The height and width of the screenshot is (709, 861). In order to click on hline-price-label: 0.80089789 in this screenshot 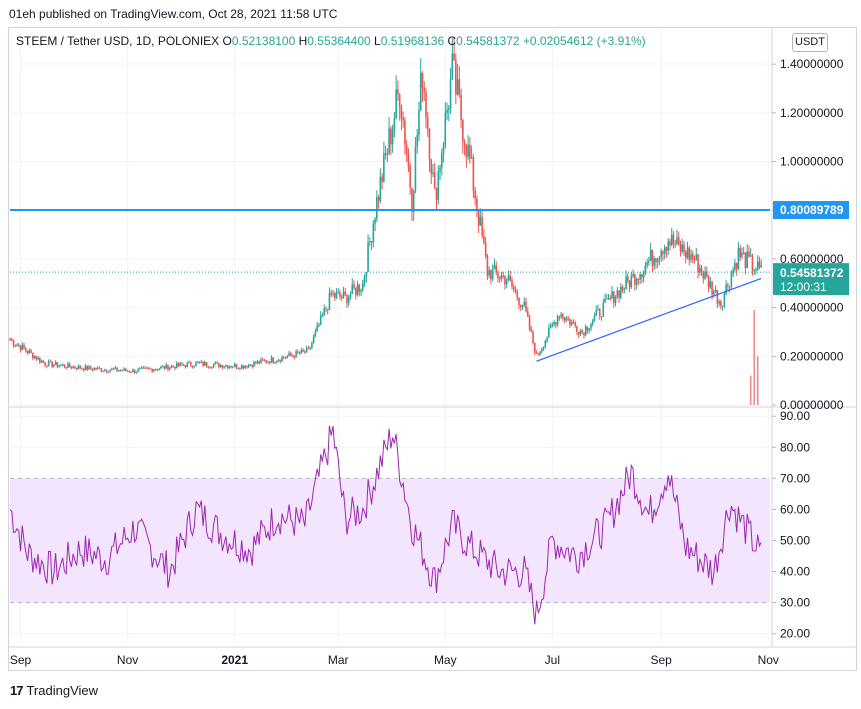, I will do `click(812, 210)`.